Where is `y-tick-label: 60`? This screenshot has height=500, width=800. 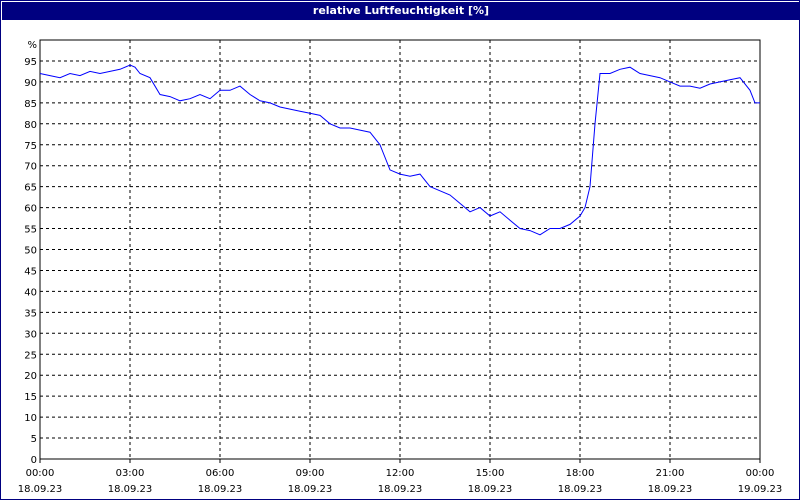 y-tick-label: 60 is located at coordinates (30, 209).